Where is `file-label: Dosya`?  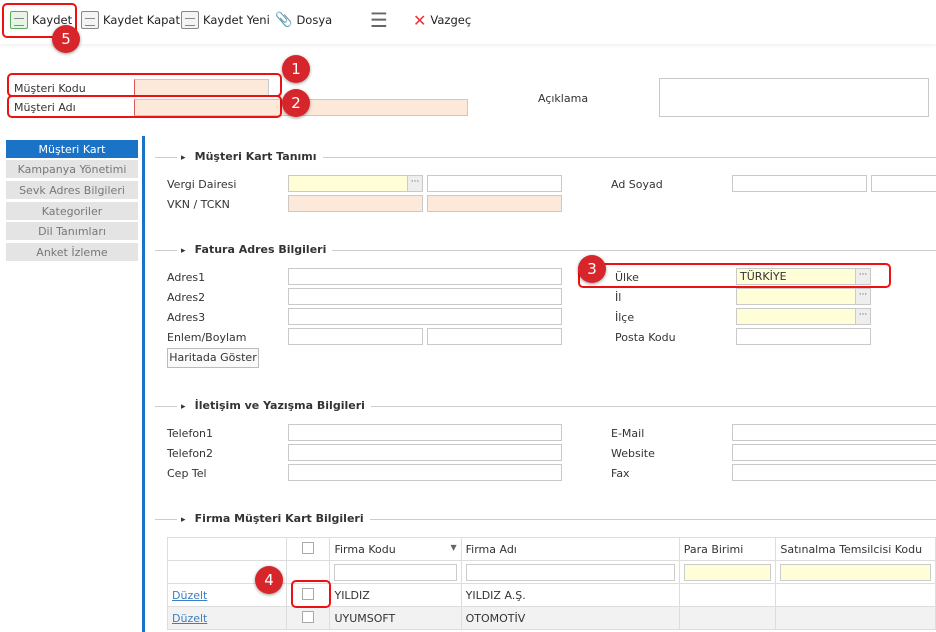
file-label: Dosya is located at coordinates (314, 20).